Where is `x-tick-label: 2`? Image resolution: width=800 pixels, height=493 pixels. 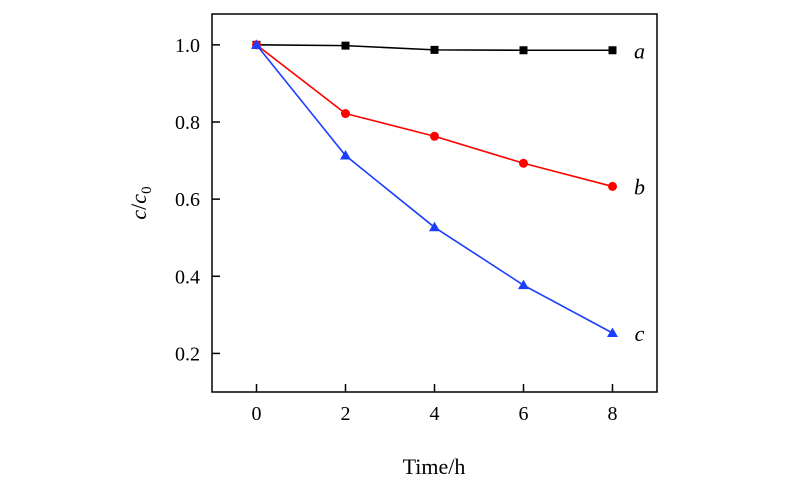 x-tick-label: 2 is located at coordinates (346, 414).